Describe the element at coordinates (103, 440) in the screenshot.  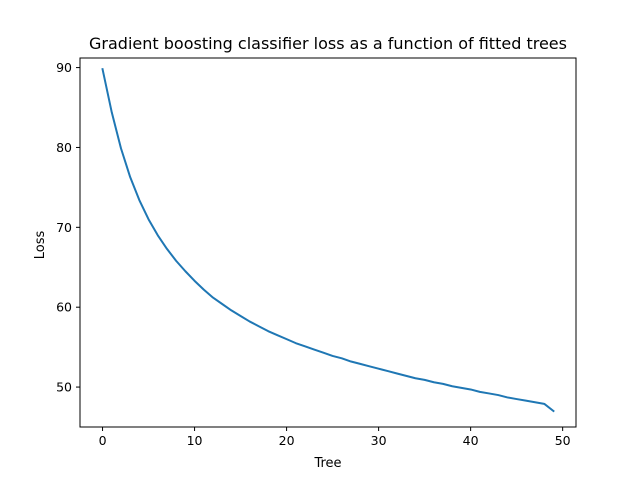
I see `x-tick-label: 0` at that location.